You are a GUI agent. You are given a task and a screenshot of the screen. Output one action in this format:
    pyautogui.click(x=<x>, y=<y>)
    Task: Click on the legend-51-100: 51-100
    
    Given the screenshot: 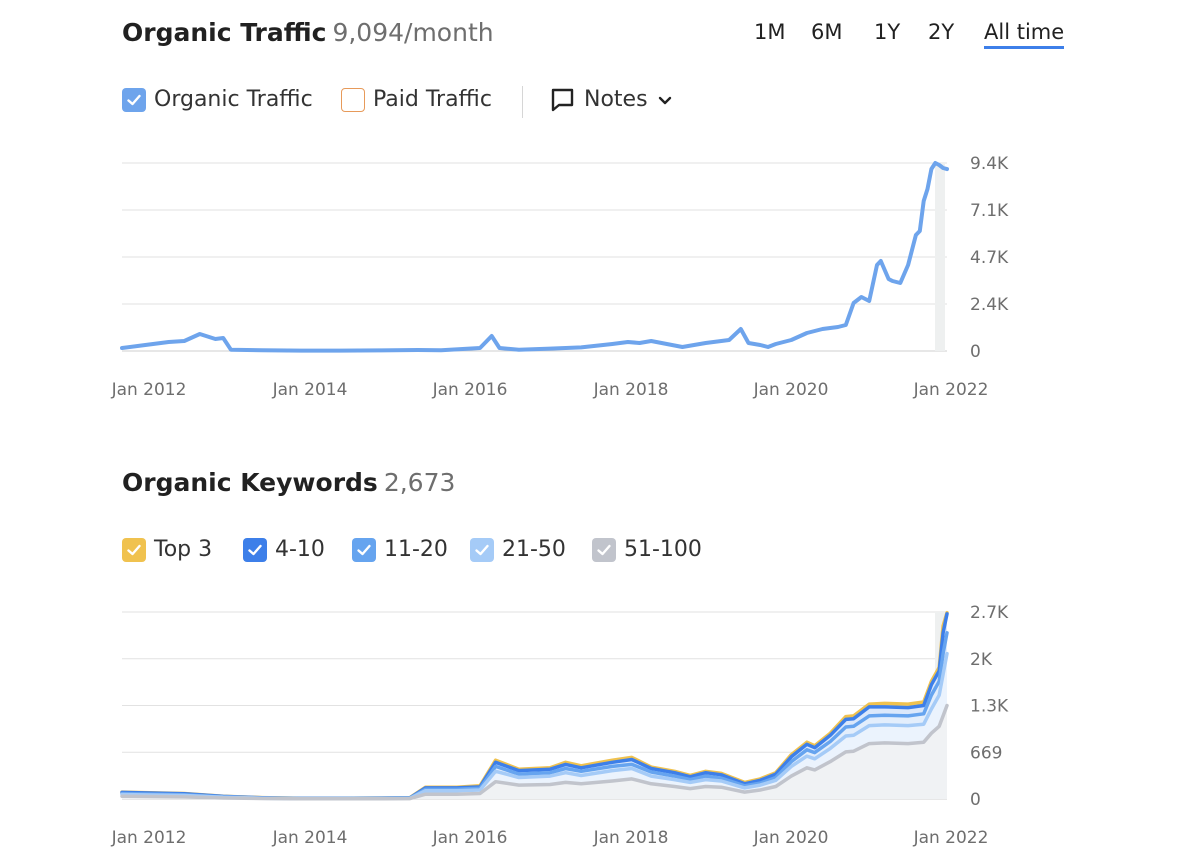 What is the action you would take?
    pyautogui.click(x=647, y=549)
    